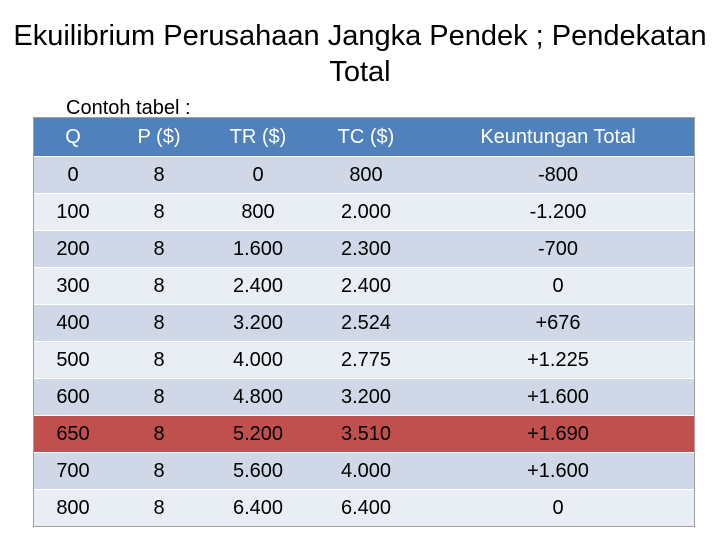  What do you see at coordinates (258, 286) in the screenshot?
I see `cell-total-revenue: 2.400` at bounding box center [258, 286].